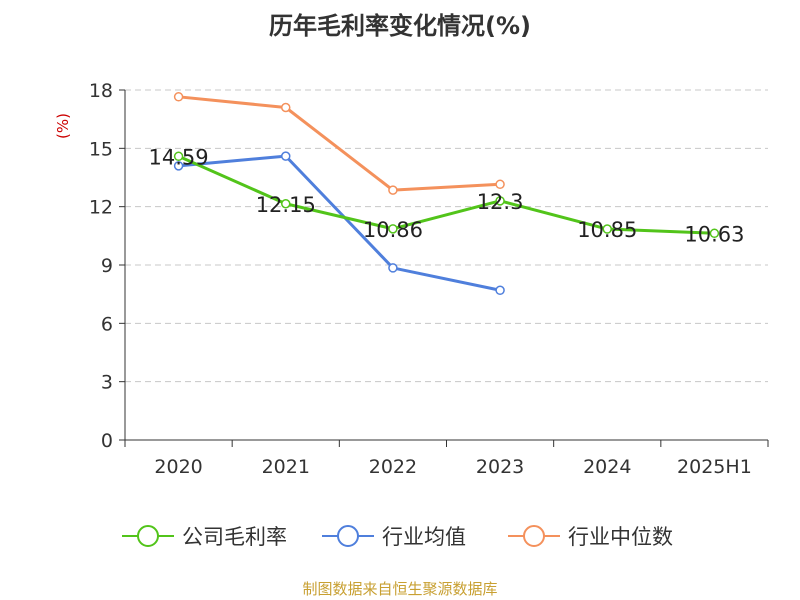 The width and height of the screenshot is (800, 600). Describe the element at coordinates (101, 149) in the screenshot. I see `y-tick-label: 15` at that location.